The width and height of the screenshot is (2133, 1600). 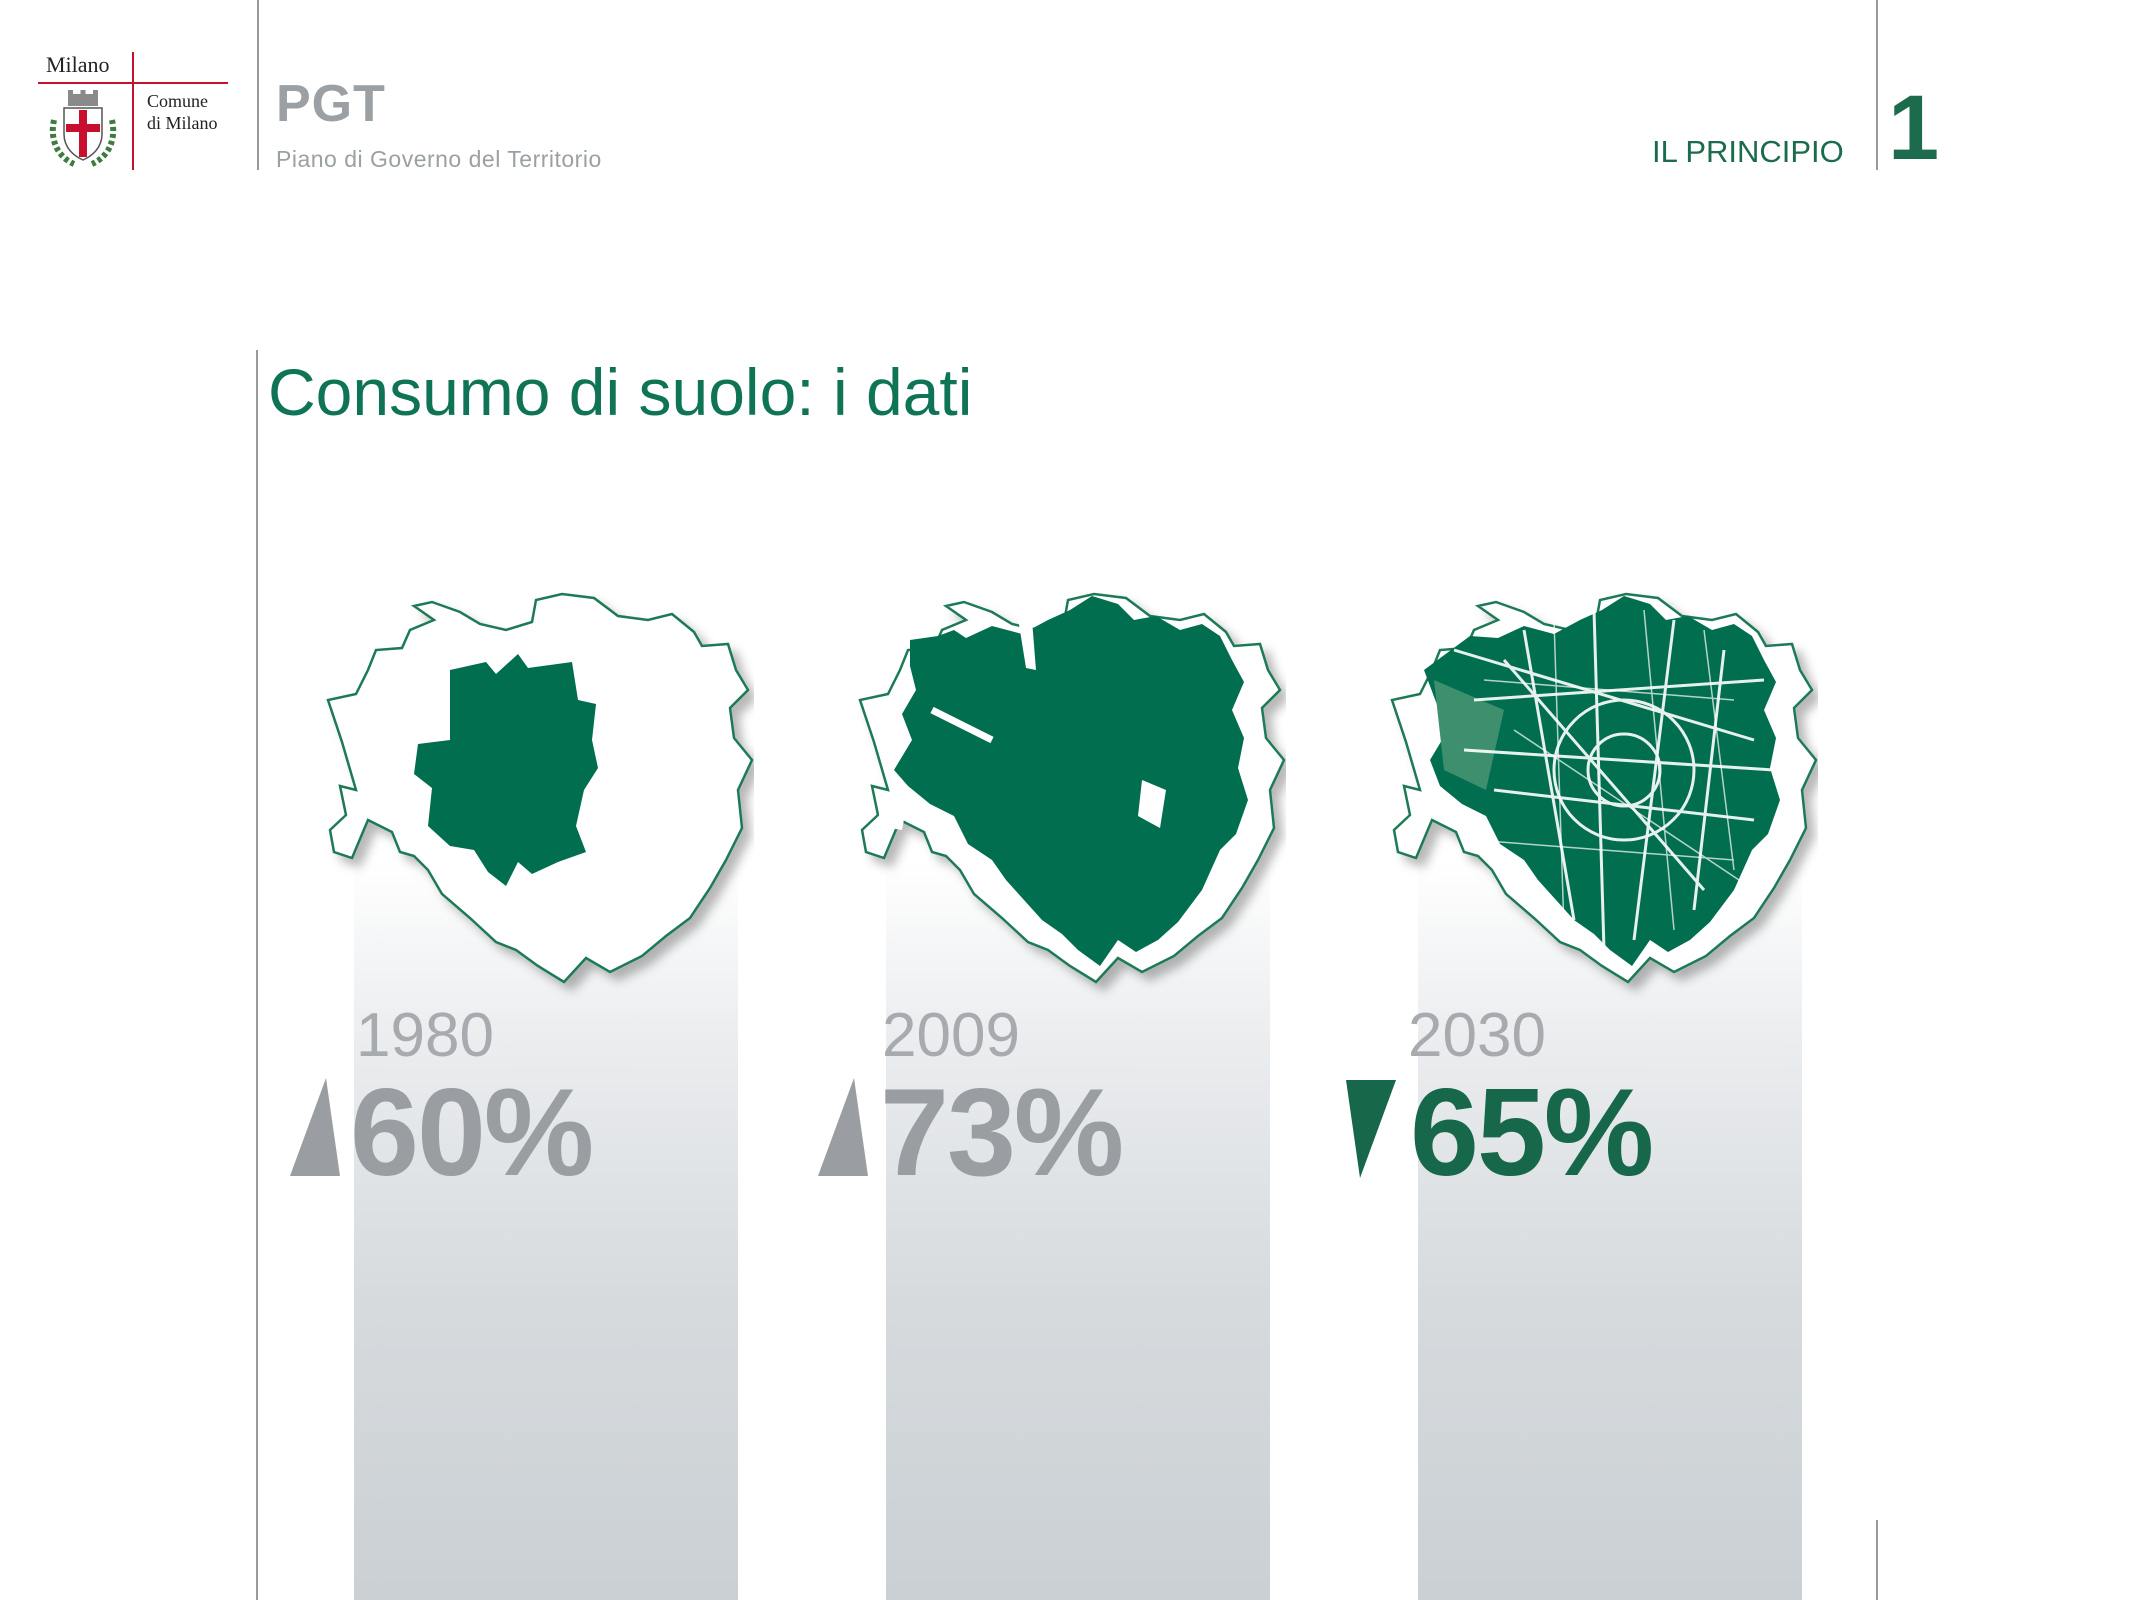 What do you see at coordinates (439, 159) in the screenshot?
I see `app-subtitle: Piano di Governo del Territorio` at bounding box center [439, 159].